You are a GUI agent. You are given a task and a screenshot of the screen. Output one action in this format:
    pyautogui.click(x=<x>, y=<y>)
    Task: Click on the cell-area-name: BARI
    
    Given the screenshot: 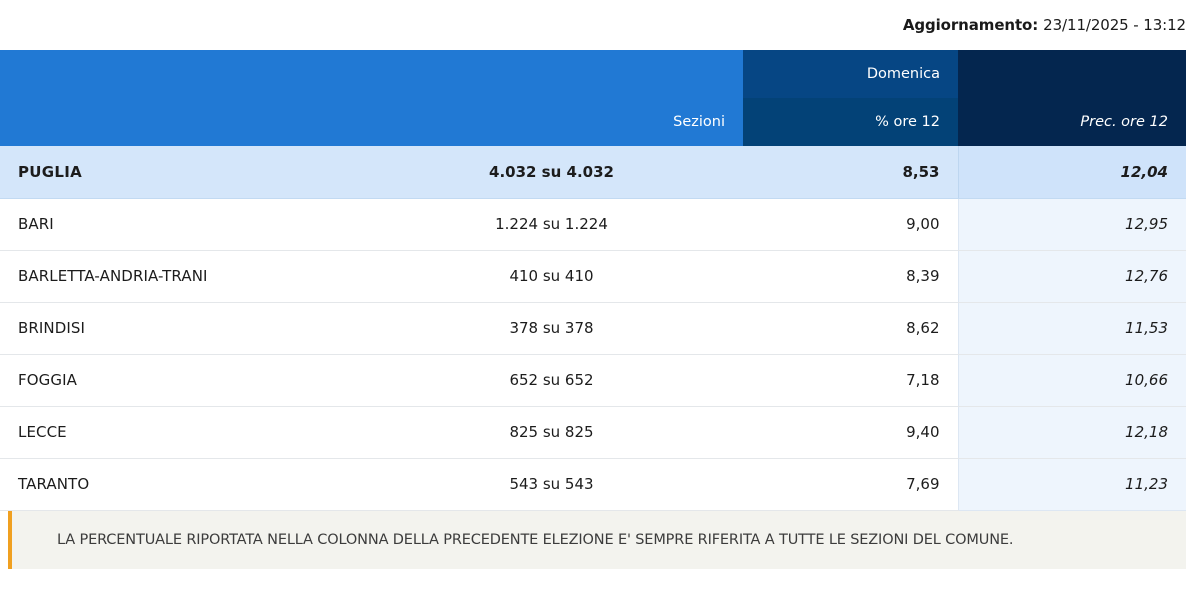 What is the action you would take?
    pyautogui.click(x=180, y=224)
    